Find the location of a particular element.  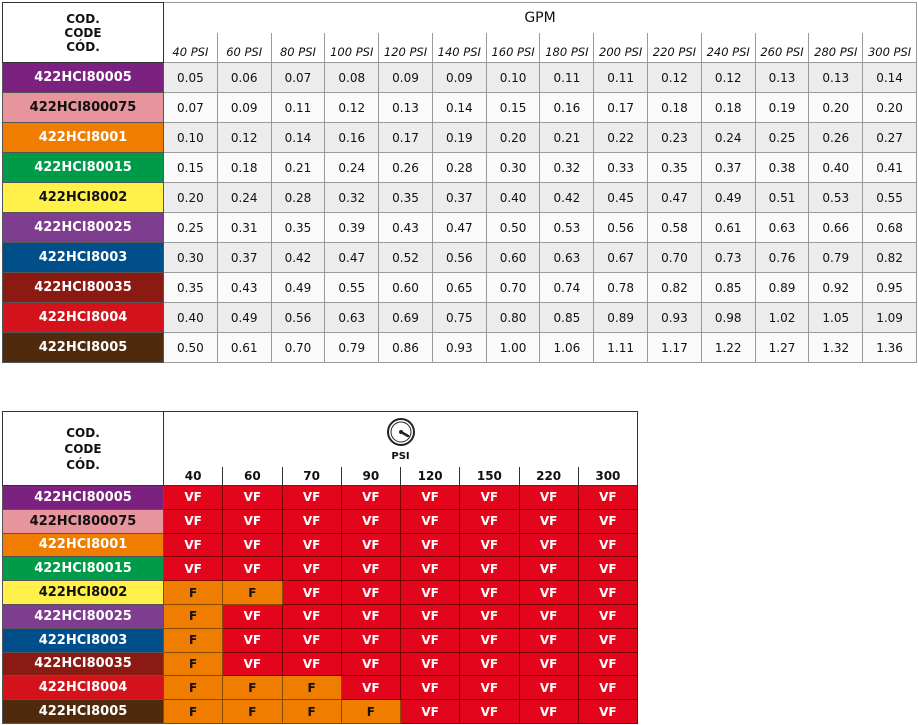

droplet-pressure-header: 60 is located at coordinates (252, 476).